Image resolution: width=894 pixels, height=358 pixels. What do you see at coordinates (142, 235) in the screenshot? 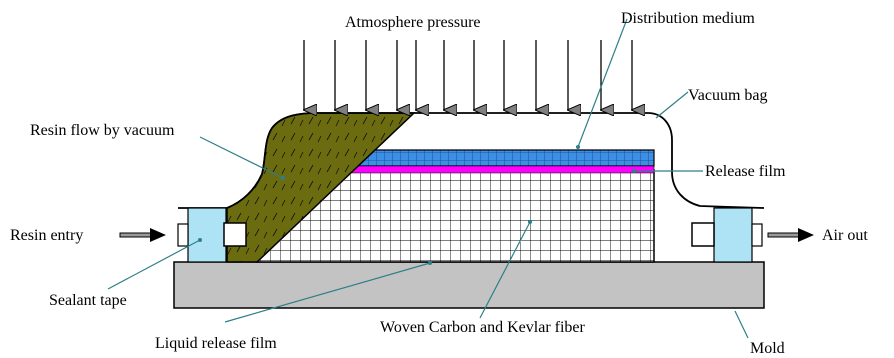
I see `resin-entry-arrow` at bounding box center [142, 235].